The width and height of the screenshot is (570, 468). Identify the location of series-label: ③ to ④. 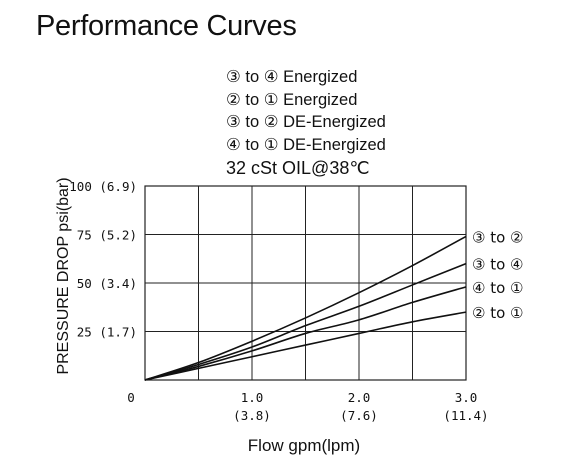
(498, 265).